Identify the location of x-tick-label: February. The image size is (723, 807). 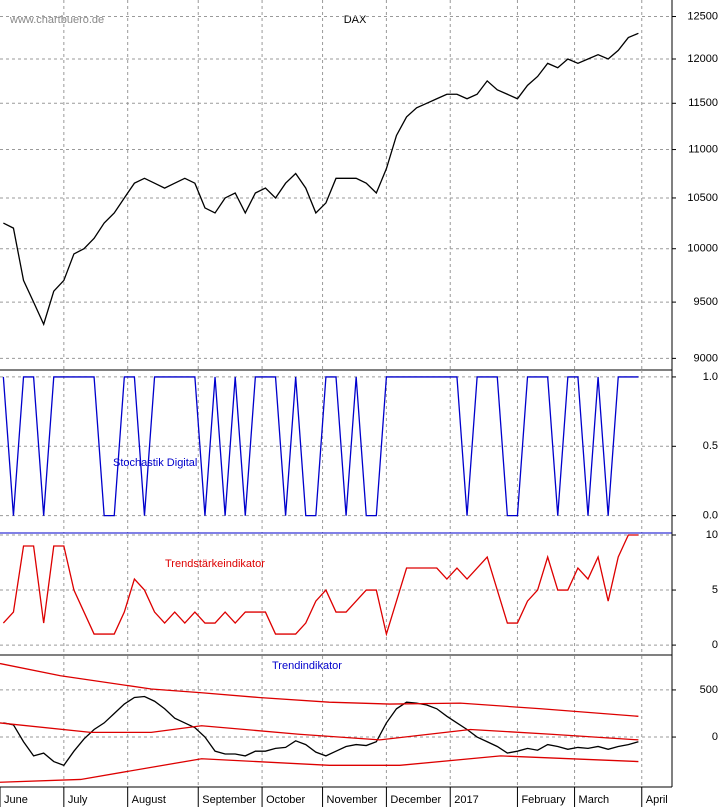
(543, 800).